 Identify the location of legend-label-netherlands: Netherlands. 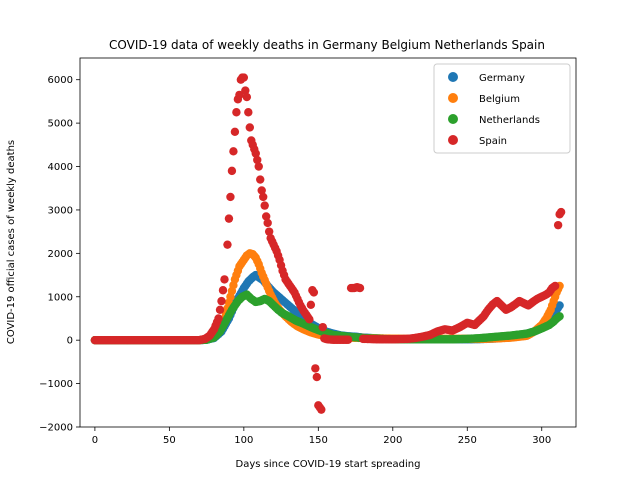
(509, 120).